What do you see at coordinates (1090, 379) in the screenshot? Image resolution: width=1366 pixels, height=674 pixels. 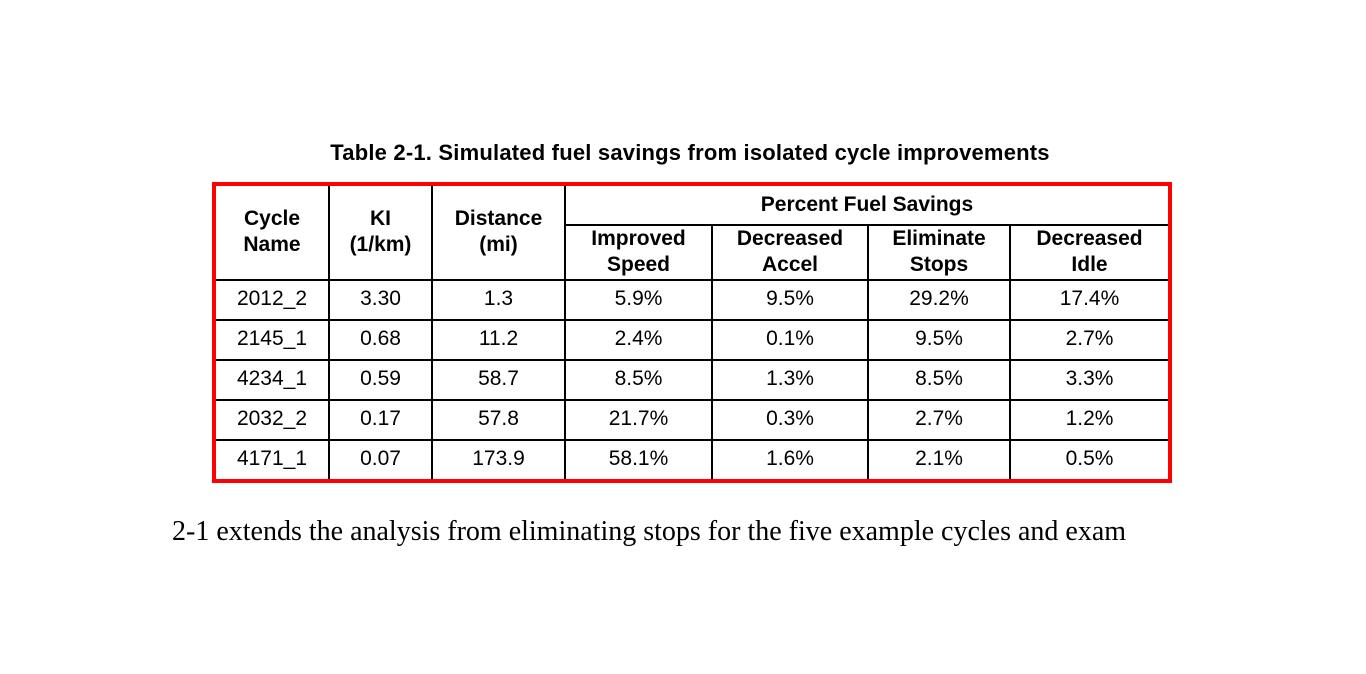 I see `cell-decreased-idle: 3.3%` at bounding box center [1090, 379].